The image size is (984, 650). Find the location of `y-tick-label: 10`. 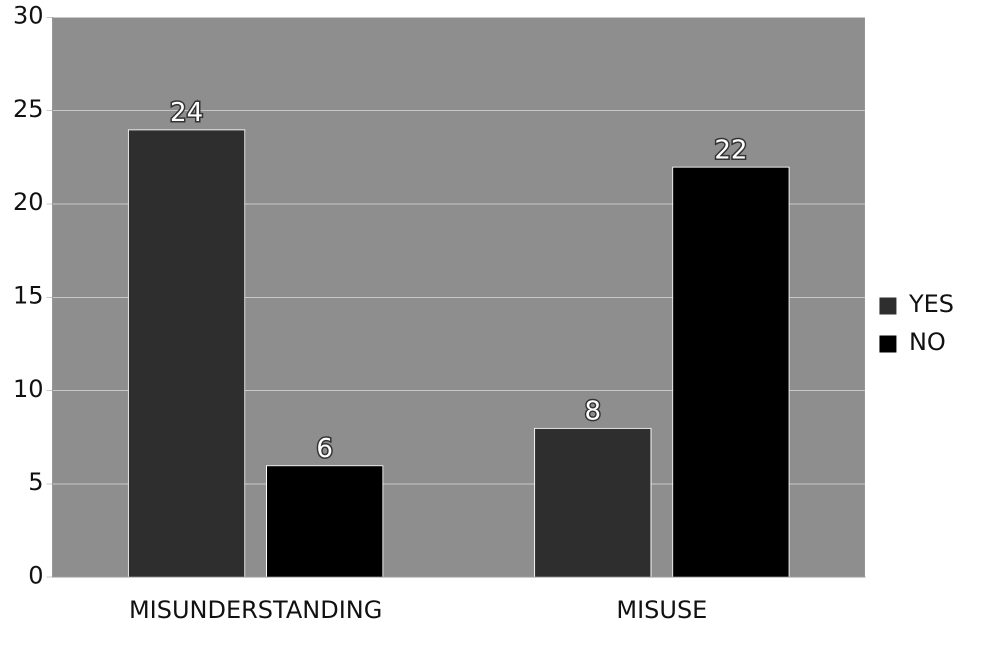

y-tick-label: 10 is located at coordinates (28, 388).